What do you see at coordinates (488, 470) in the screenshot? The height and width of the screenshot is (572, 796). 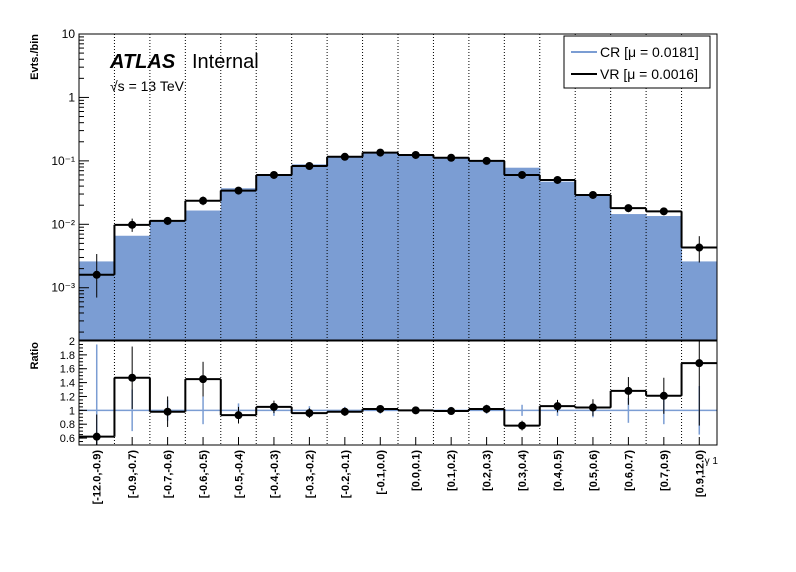 I see `x-tick-label: [0.2,0.3)` at bounding box center [488, 470].